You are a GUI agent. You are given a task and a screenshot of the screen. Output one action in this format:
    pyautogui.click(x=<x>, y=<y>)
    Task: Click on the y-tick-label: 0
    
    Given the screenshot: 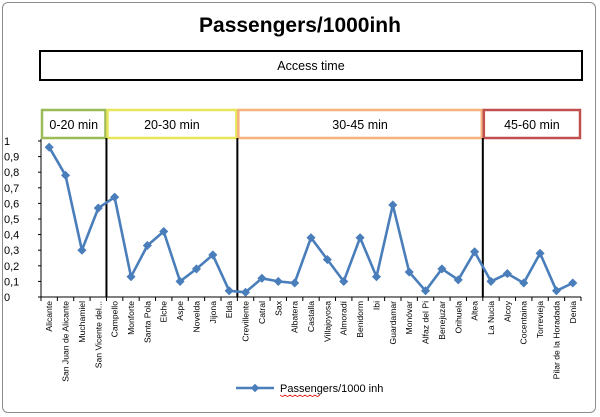 What is the action you would take?
    pyautogui.click(x=7, y=298)
    